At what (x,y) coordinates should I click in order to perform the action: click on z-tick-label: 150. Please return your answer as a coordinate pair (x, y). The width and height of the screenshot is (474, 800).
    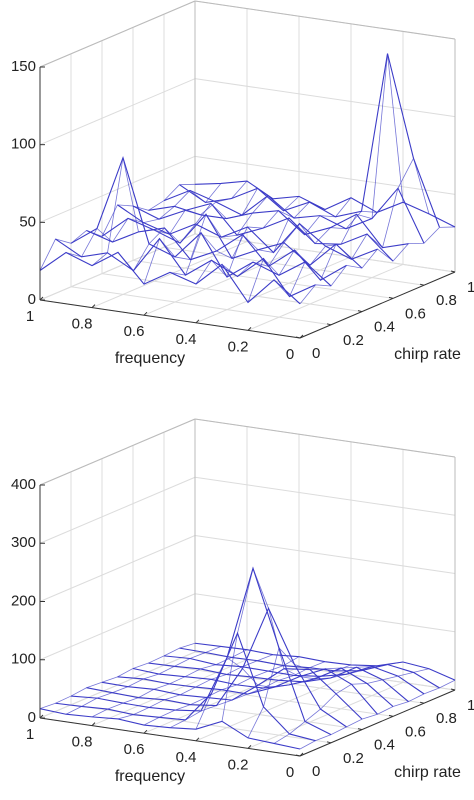
    Looking at the image, I should click on (23, 66).